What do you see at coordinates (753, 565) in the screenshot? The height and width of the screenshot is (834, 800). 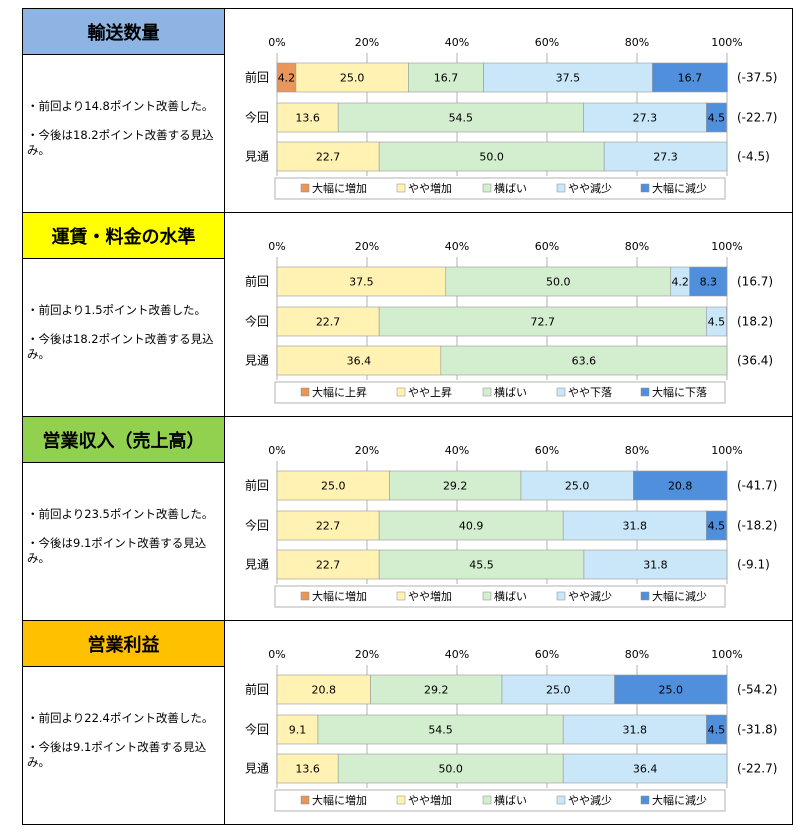 I see `di-value-label: (-9.1)` at bounding box center [753, 565].